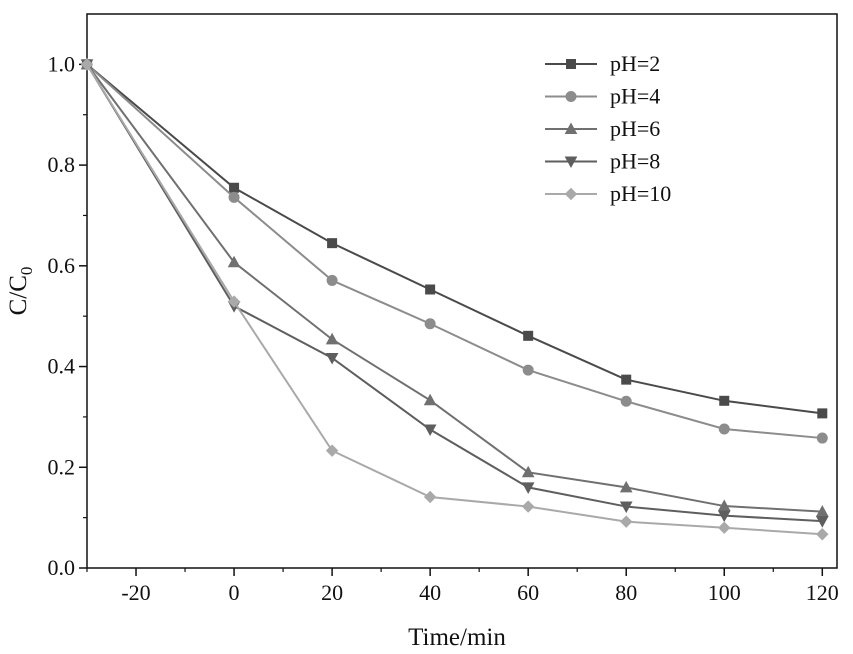 The height and width of the screenshot is (654, 853). I want to click on x-tick-label: 20, so click(332, 592).